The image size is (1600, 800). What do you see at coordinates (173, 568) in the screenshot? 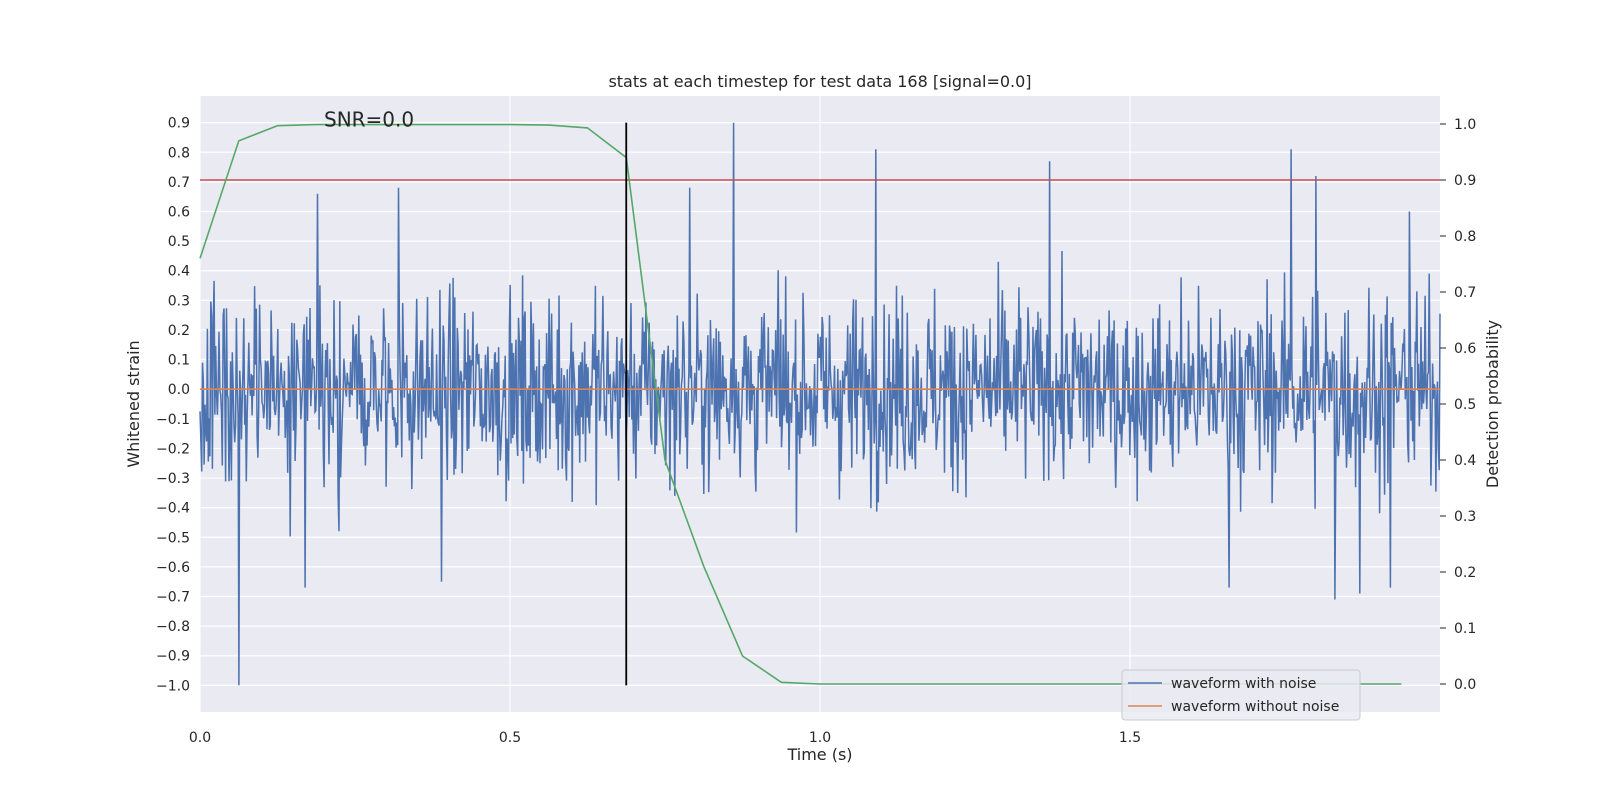
I see `y-tick-label: −0.6` at bounding box center [173, 568].